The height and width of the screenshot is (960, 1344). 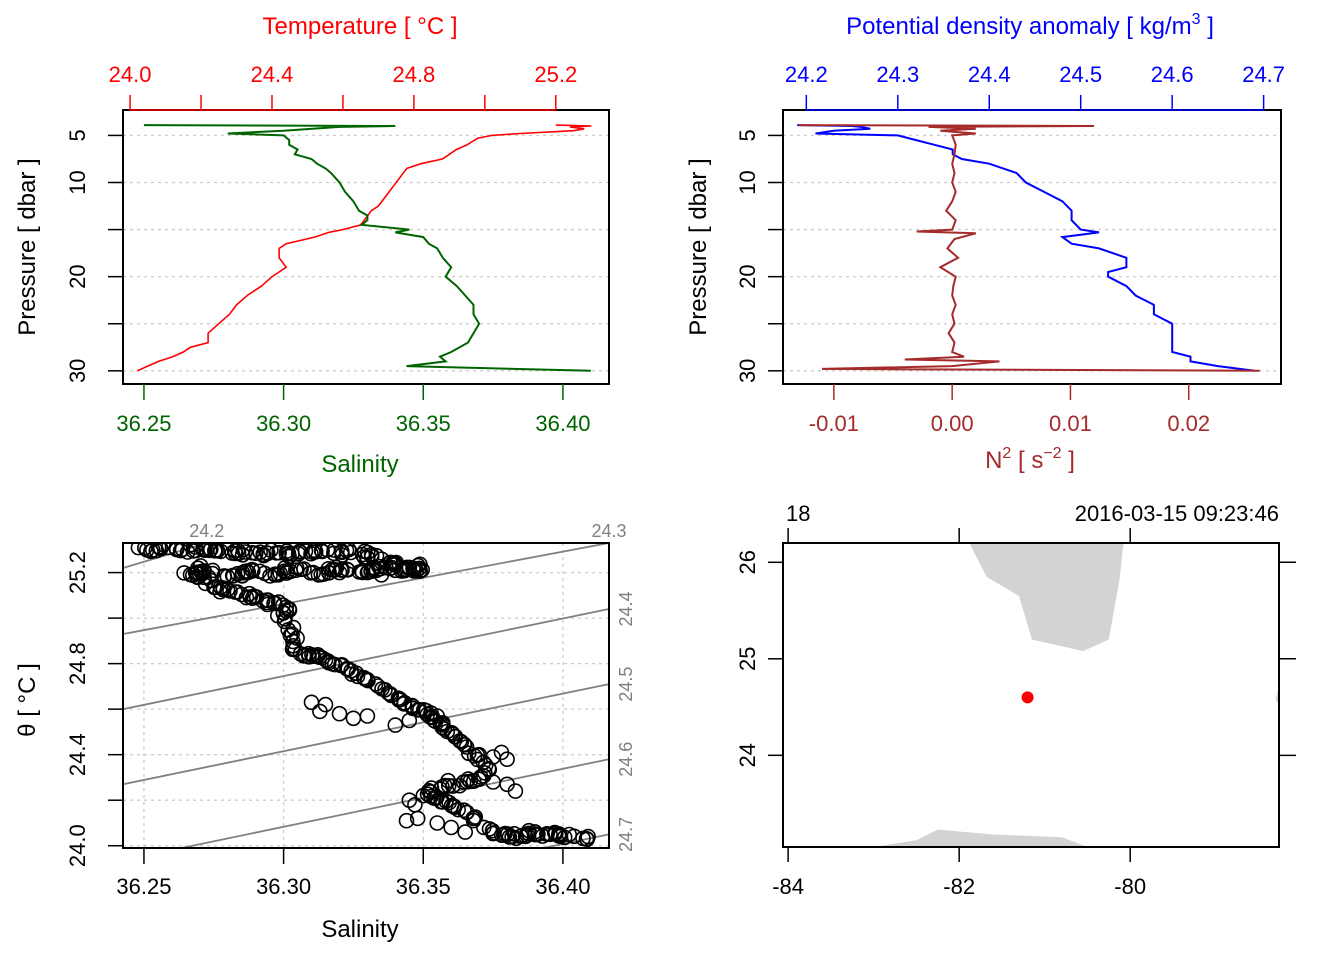 What do you see at coordinates (555, 74) in the screenshot?
I see `temperature-tick-label: 25.2` at bounding box center [555, 74].